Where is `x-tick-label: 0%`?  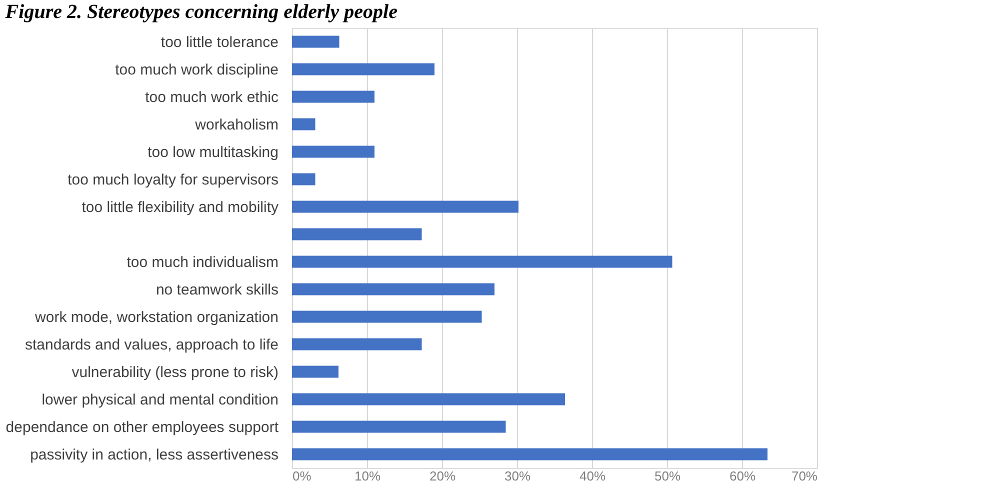
x-tick-label: 0% is located at coordinates (302, 476).